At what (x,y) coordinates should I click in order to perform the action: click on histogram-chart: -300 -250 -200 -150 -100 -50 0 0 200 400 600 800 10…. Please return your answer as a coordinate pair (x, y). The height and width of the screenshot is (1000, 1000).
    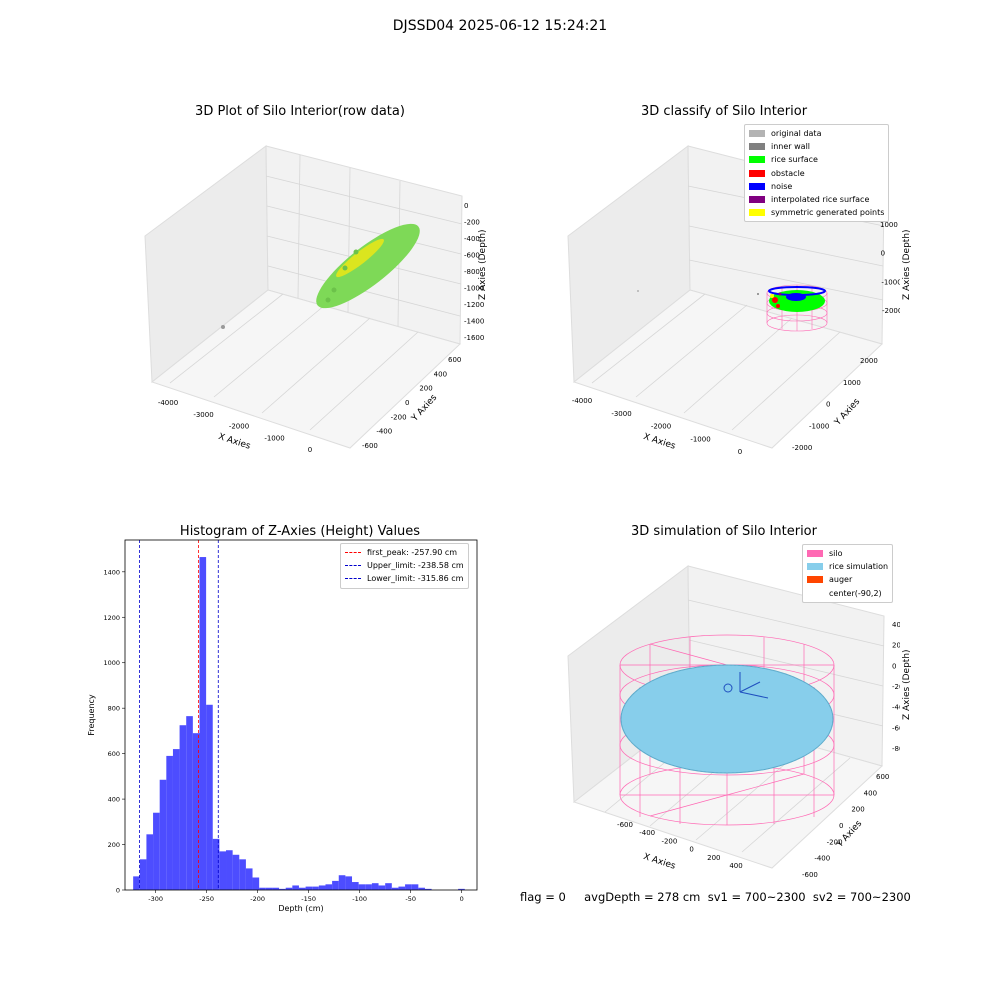
    Looking at the image, I should click on (282, 726).